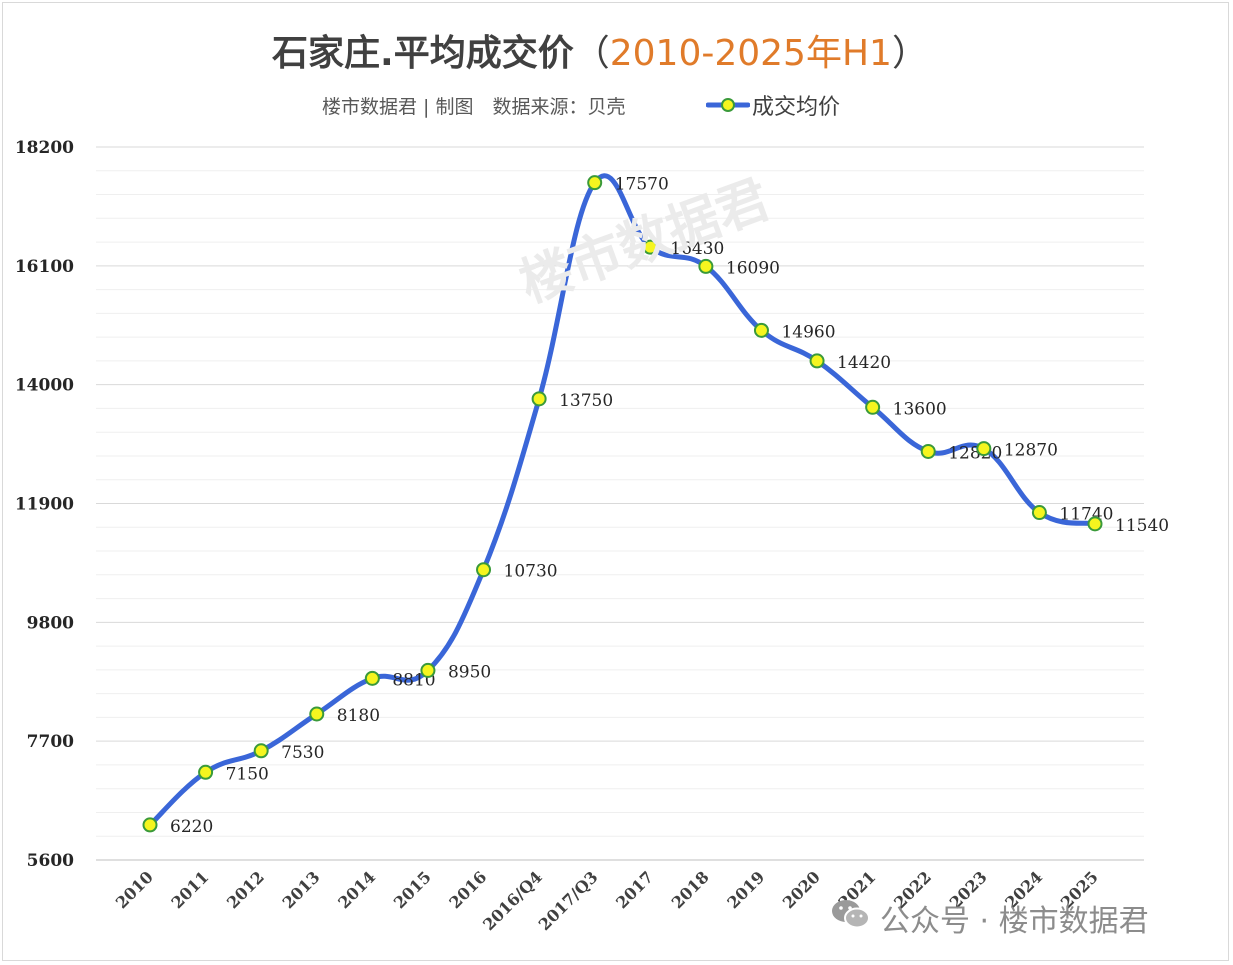 The width and height of the screenshot is (1233, 965). Describe the element at coordinates (467, 889) in the screenshot. I see `x-tick-label: 2016` at that location.